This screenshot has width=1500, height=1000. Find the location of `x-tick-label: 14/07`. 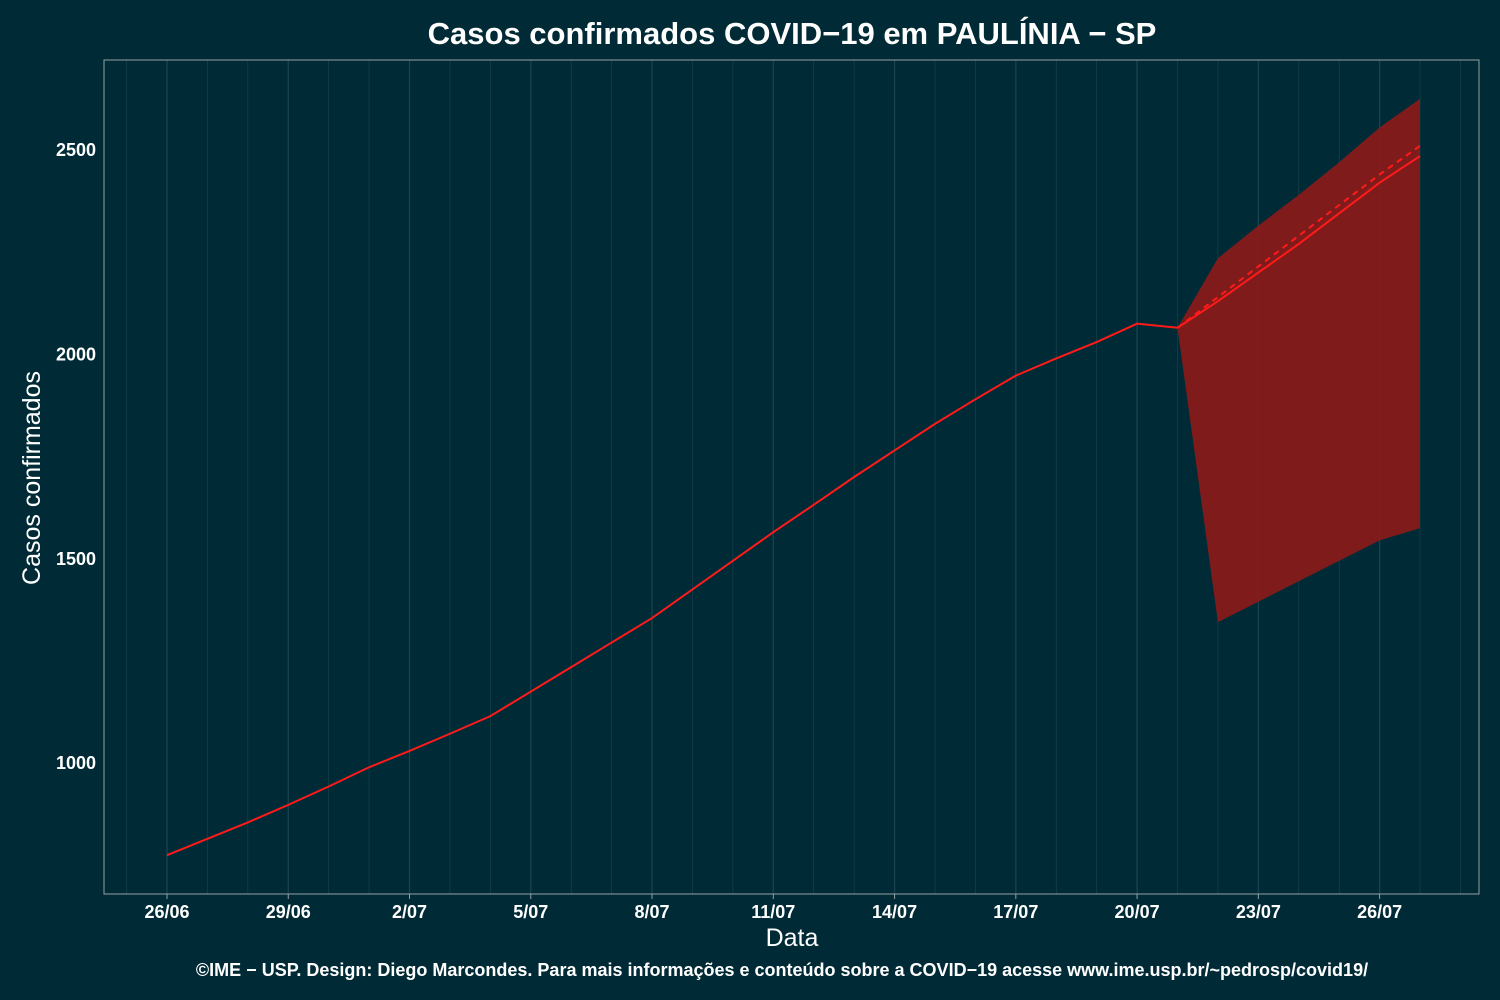

x-tick-label: 14/07 is located at coordinates (894, 912).